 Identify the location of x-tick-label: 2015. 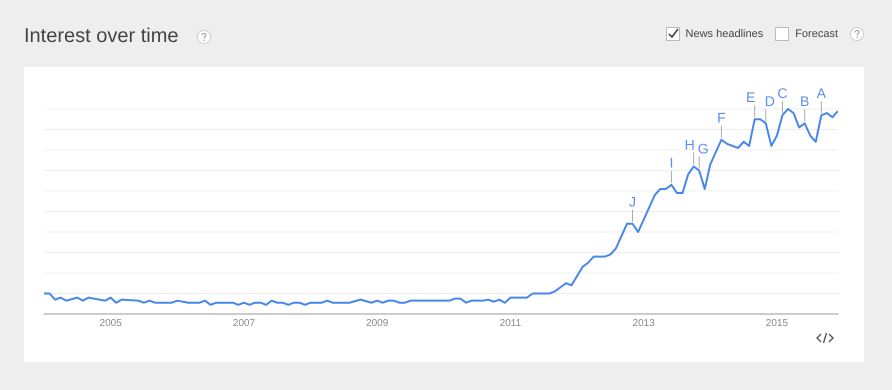
(777, 323).